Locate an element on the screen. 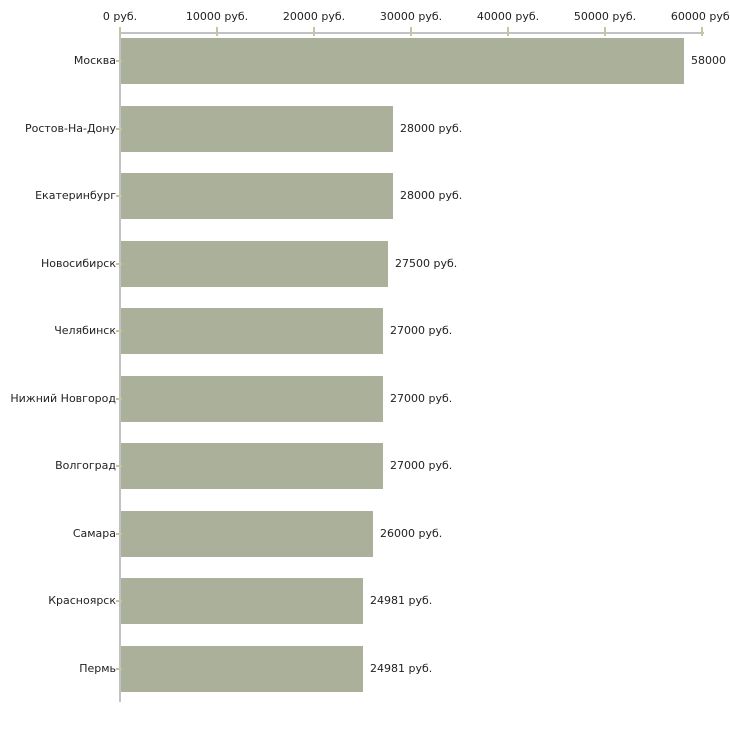 The height and width of the screenshot is (730, 730). bar-value-label: 58000 руб. is located at coordinates (710, 60).